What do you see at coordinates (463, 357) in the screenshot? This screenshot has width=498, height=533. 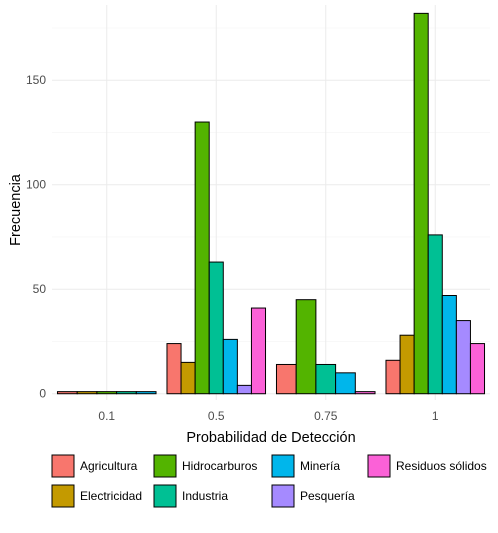 I see `bar-pesquería-1` at bounding box center [463, 357].